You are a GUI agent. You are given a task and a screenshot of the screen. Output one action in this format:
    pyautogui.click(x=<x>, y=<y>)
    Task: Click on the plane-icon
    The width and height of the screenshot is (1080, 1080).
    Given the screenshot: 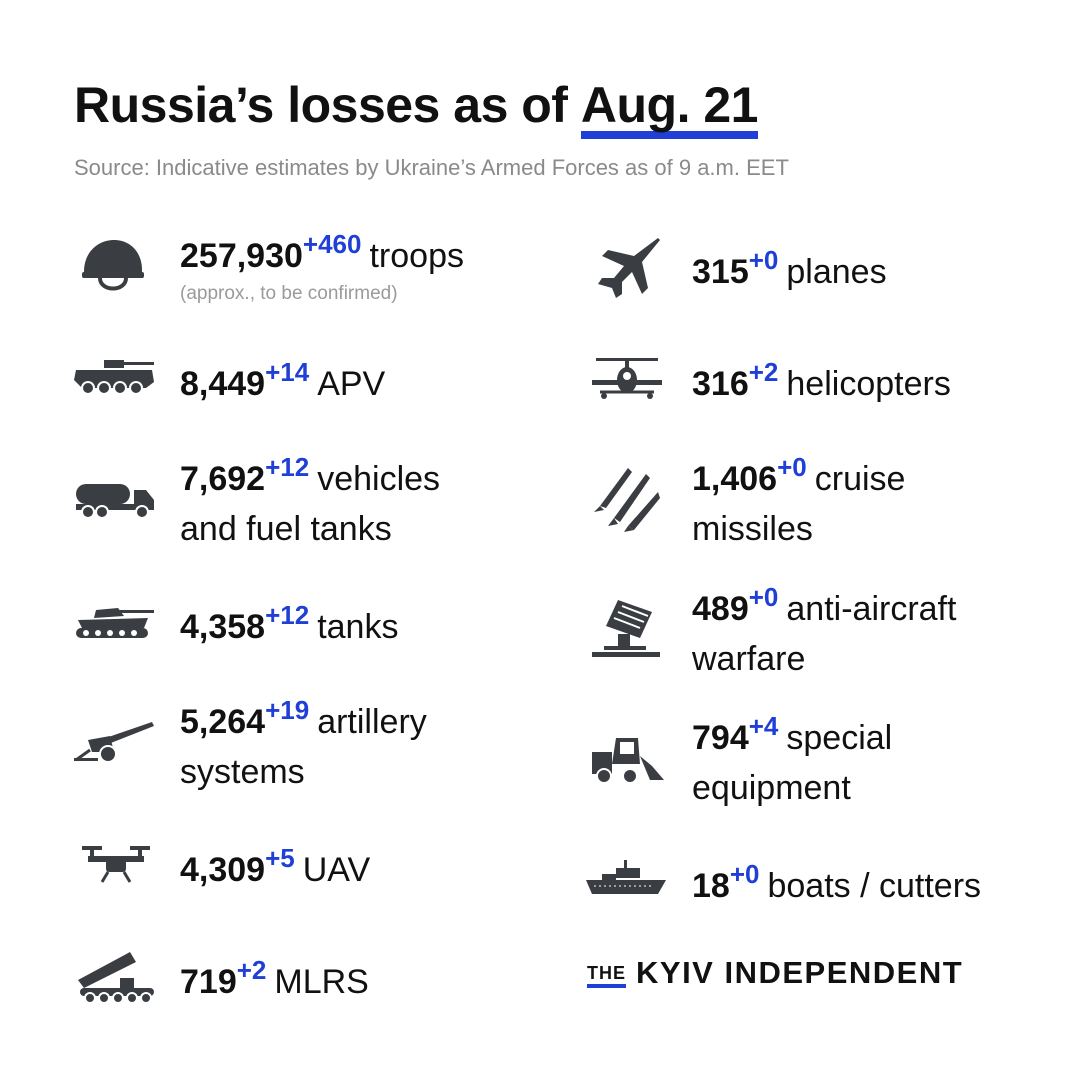 What is the action you would take?
    pyautogui.click(x=628, y=268)
    